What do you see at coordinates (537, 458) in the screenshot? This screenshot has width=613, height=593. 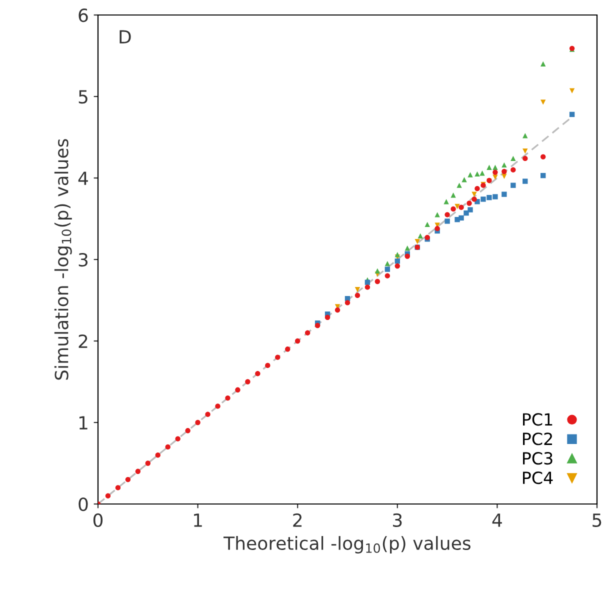 I see `legend-label: PC3` at bounding box center [537, 458].